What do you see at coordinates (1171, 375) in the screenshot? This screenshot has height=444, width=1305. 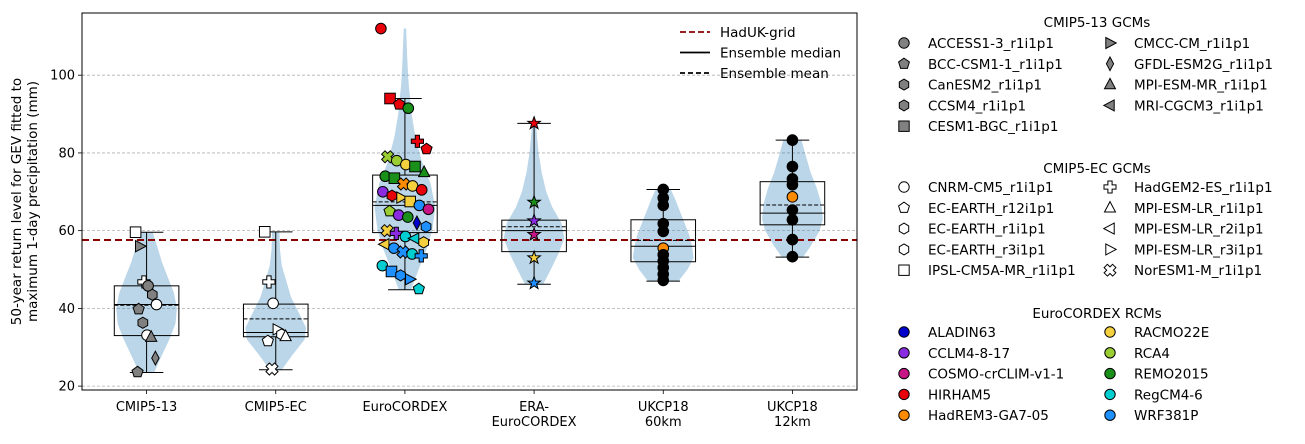 I see `legend-item-label: REMO2015` at bounding box center [1171, 375].